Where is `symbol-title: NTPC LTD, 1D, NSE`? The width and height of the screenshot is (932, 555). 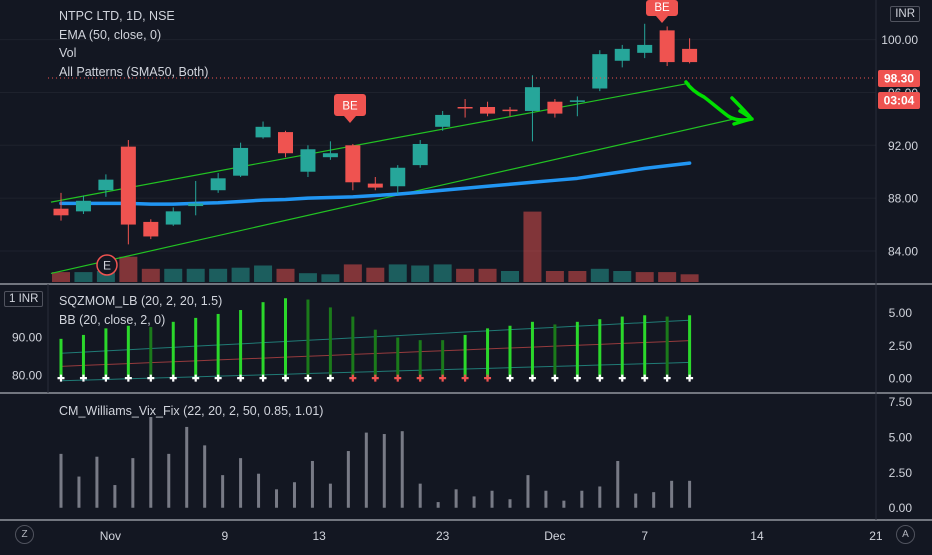
symbol-title: NTPC LTD, 1D, NSE is located at coordinates (117, 16).